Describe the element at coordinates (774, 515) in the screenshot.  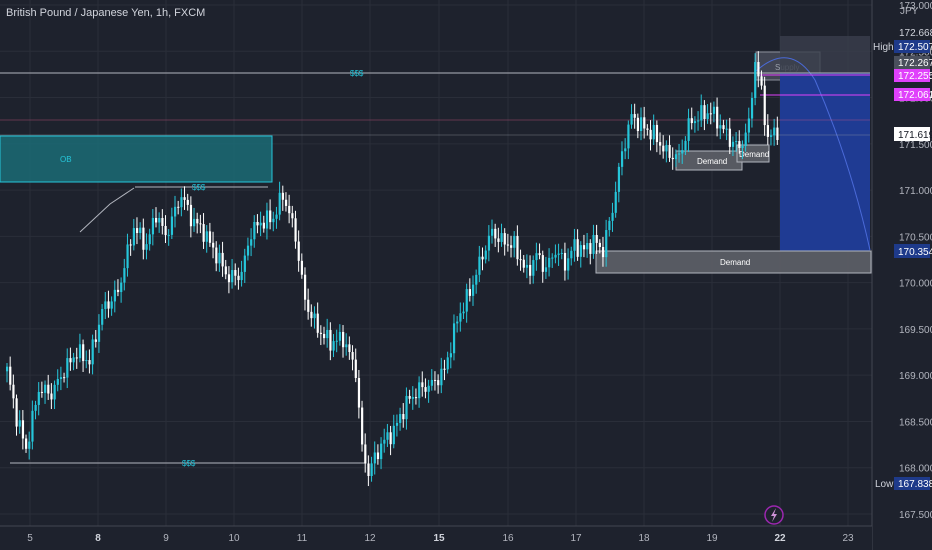
I see `lightning-icon` at that location.